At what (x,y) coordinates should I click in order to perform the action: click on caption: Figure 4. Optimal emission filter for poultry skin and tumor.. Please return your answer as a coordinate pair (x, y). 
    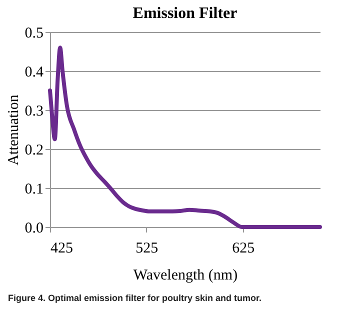
    Looking at the image, I should click on (135, 298).